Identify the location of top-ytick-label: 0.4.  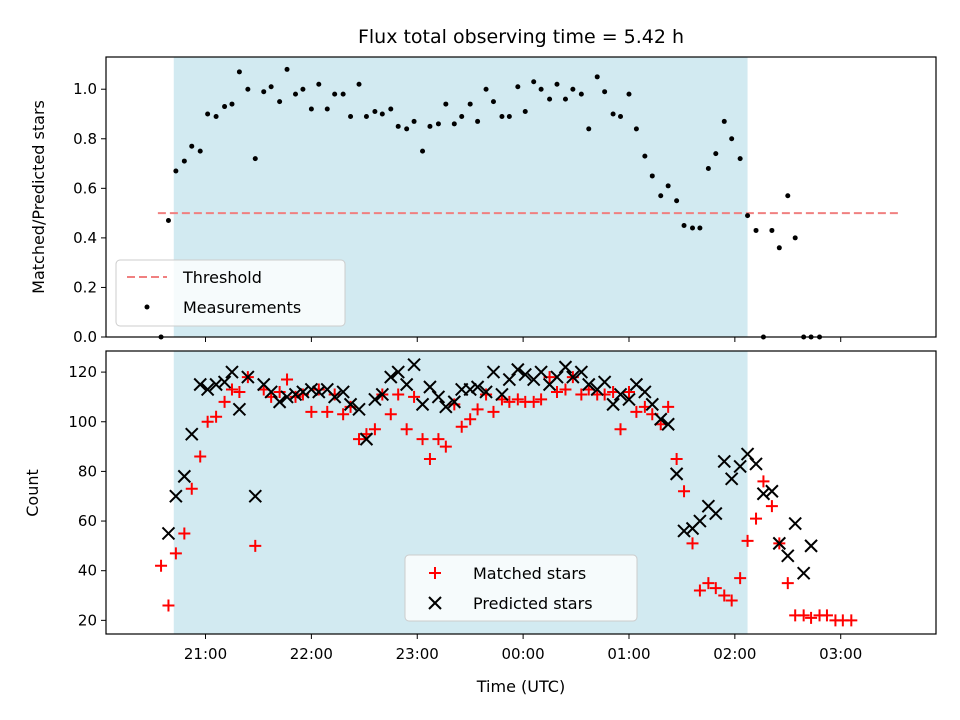
(85, 238).